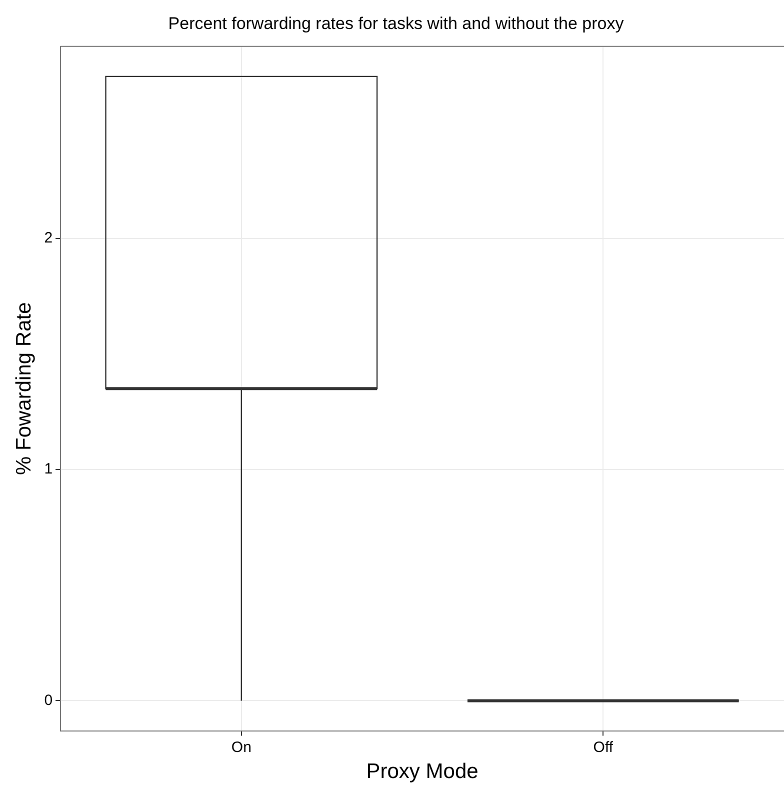 Image resolution: width=784 pixels, height=797 pixels. I want to click on x-axis-title: Proxy Mode, so click(422, 772).